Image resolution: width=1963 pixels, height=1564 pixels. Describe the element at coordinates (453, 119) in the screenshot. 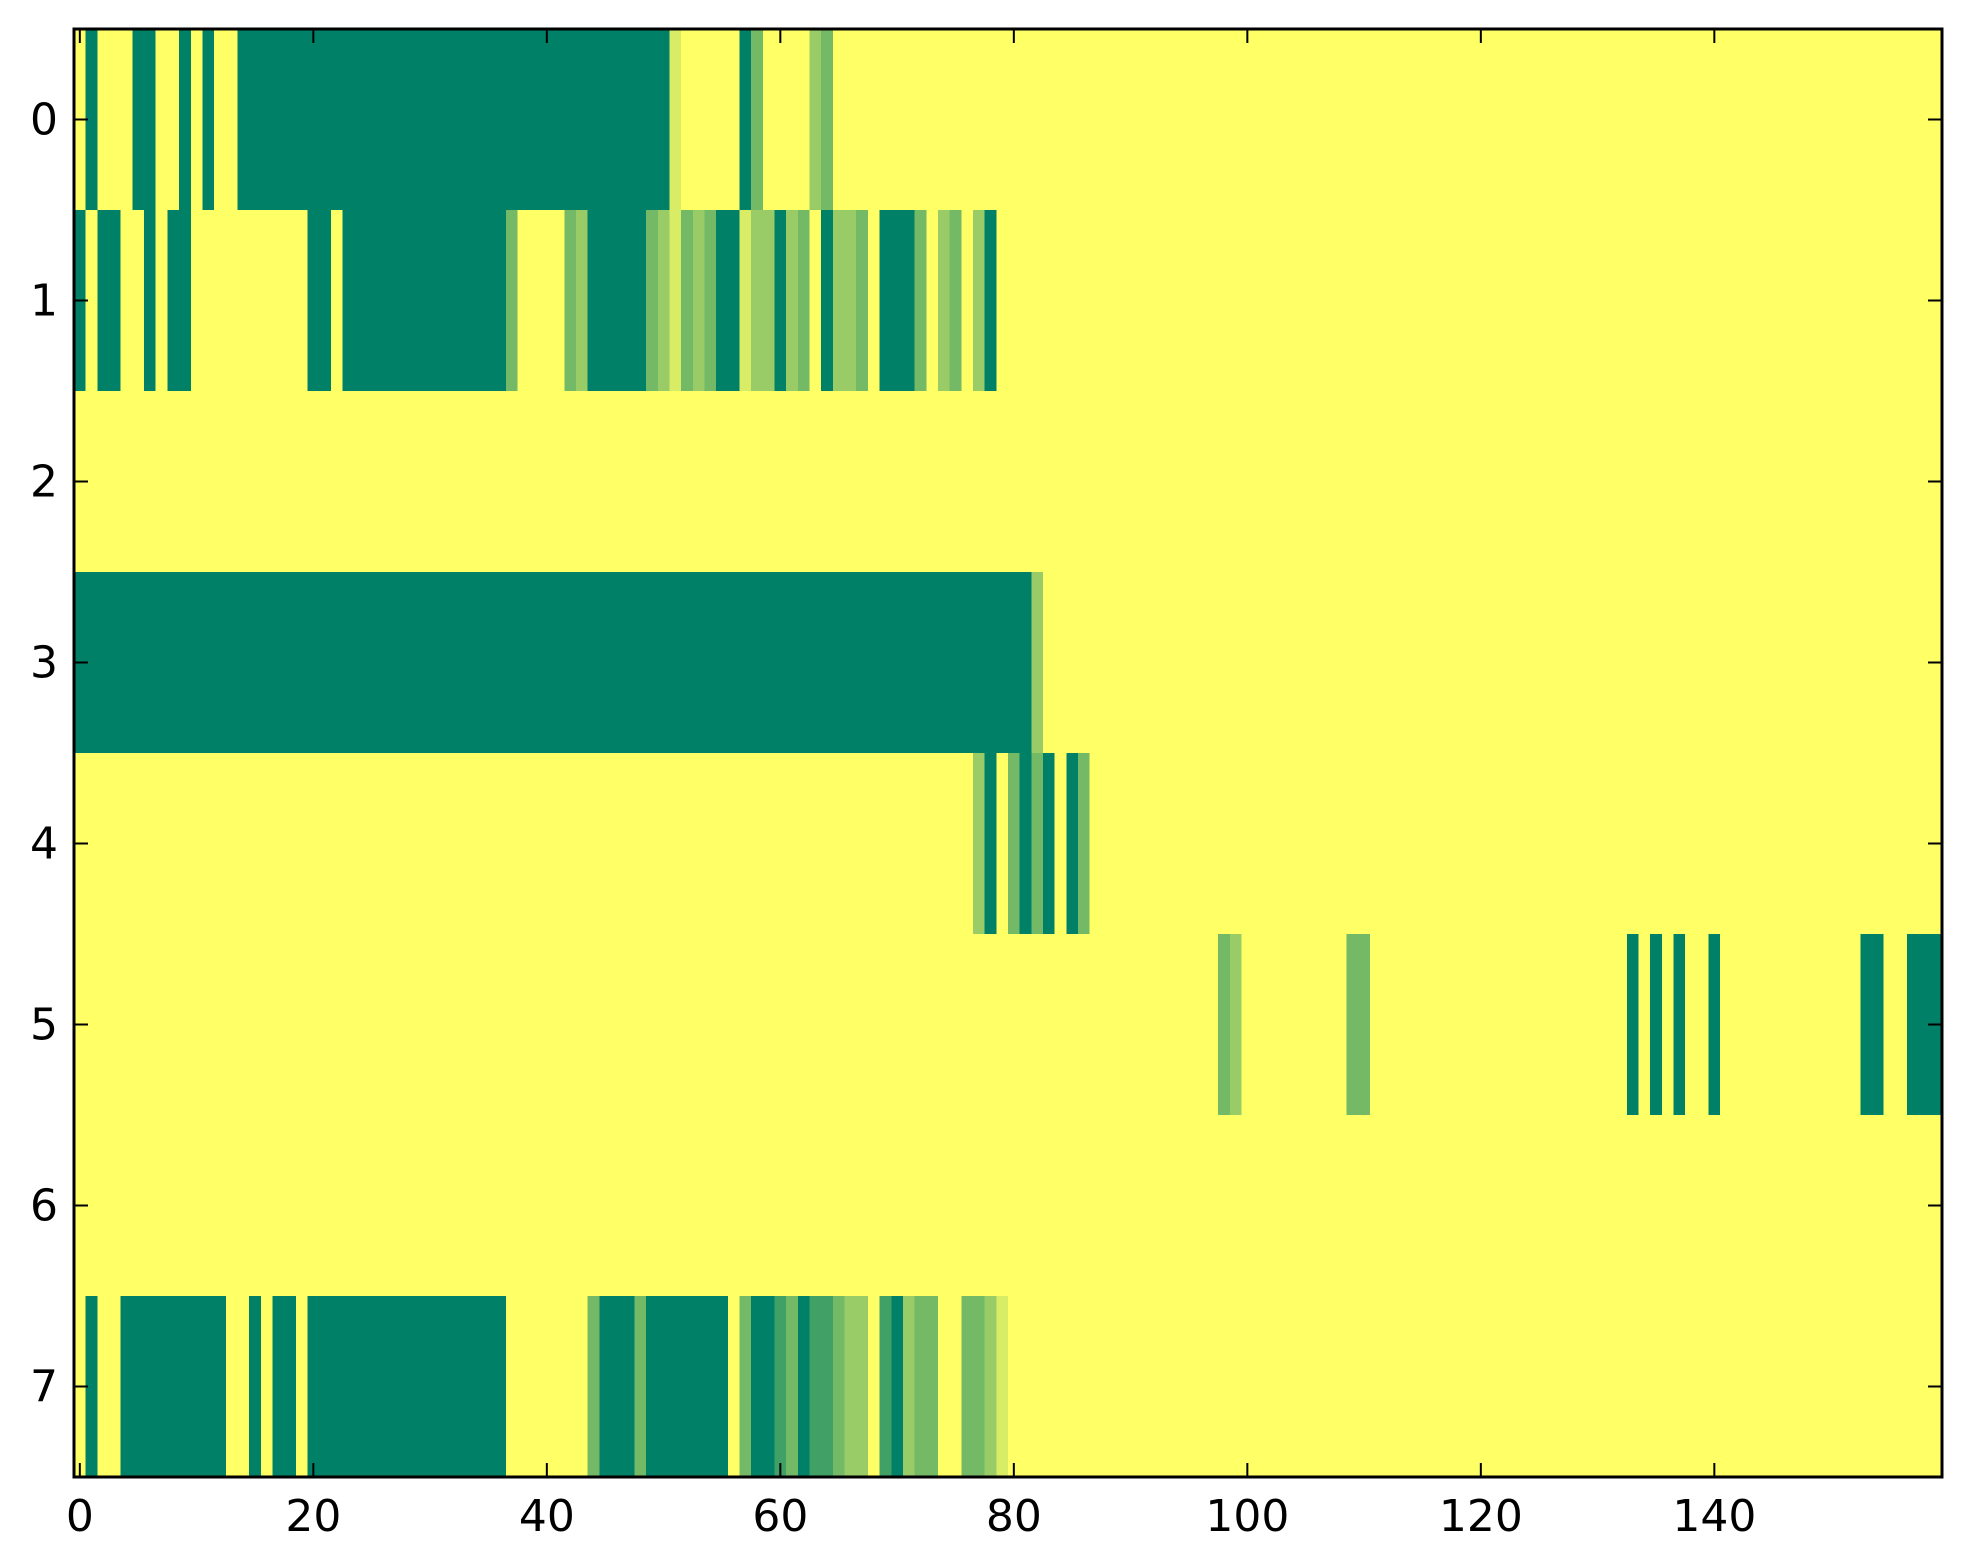

I see `heatmap-cell-row0-seg4` at that location.